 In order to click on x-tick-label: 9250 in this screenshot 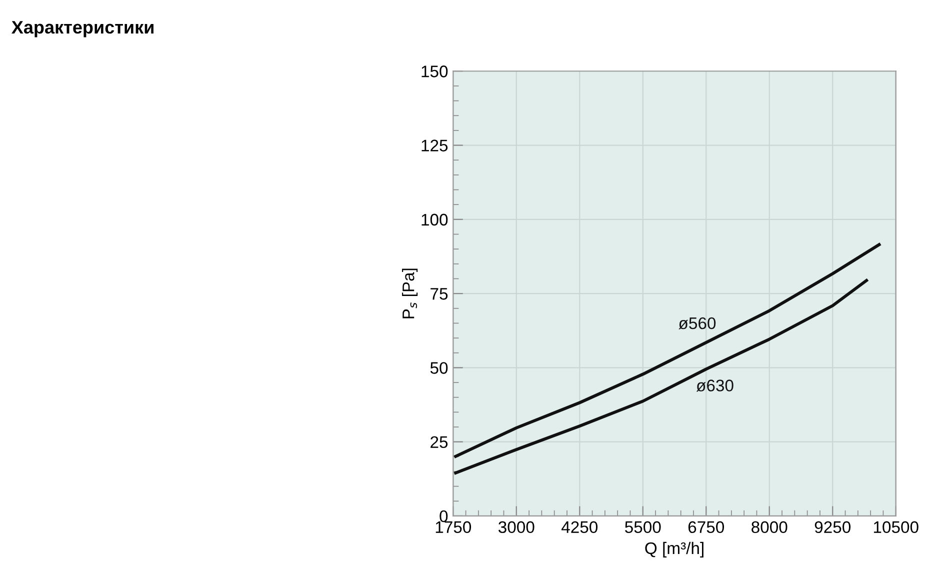, I will do `click(832, 527)`.